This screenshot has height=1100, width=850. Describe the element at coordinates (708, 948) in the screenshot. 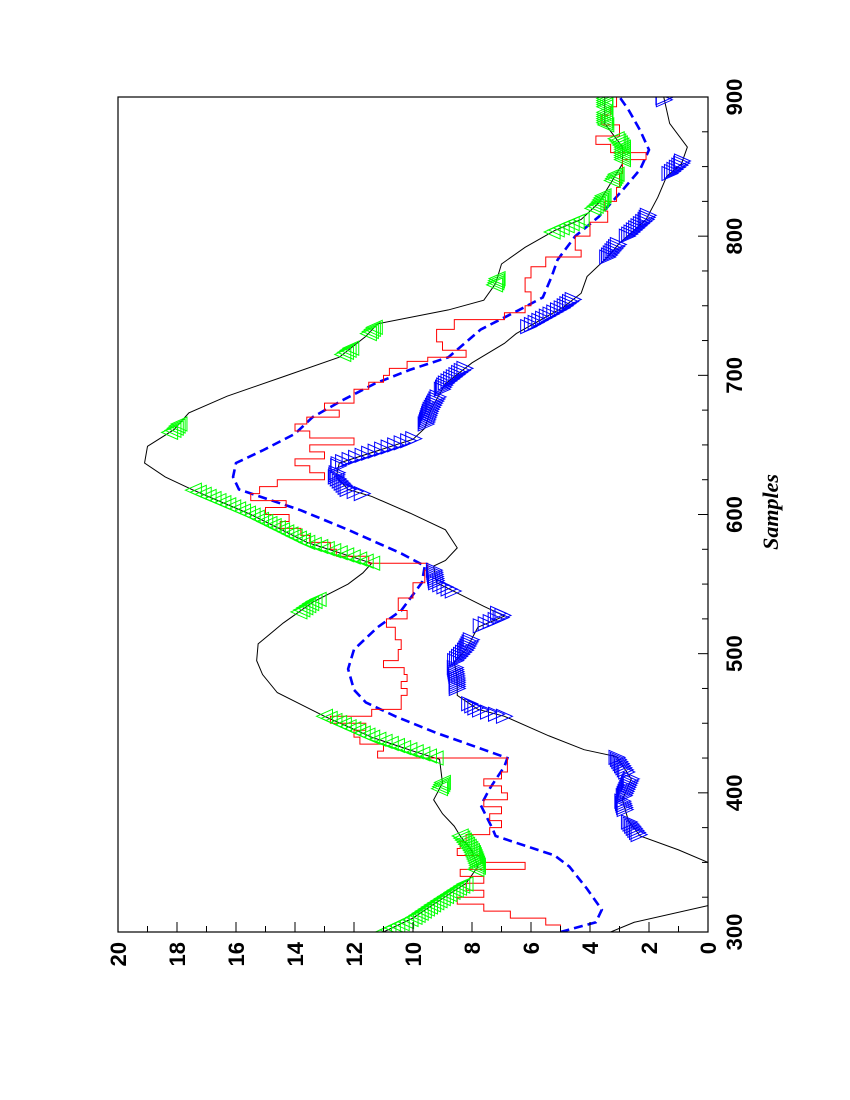

I see `value-tick-label: 0` at that location.